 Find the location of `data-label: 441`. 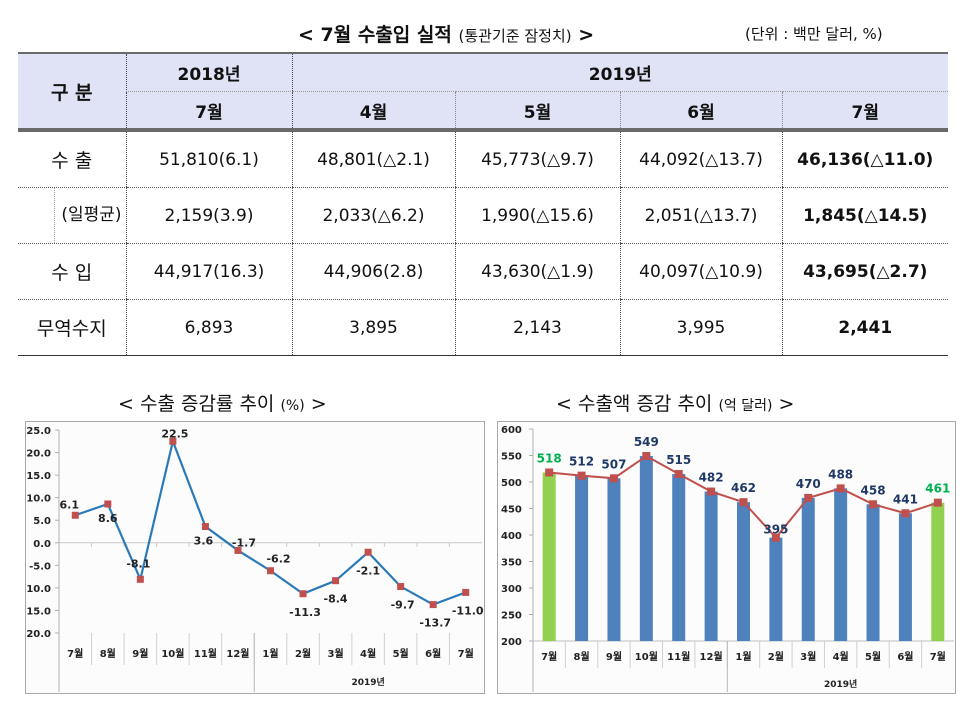

data-label: 441 is located at coordinates (905, 499).